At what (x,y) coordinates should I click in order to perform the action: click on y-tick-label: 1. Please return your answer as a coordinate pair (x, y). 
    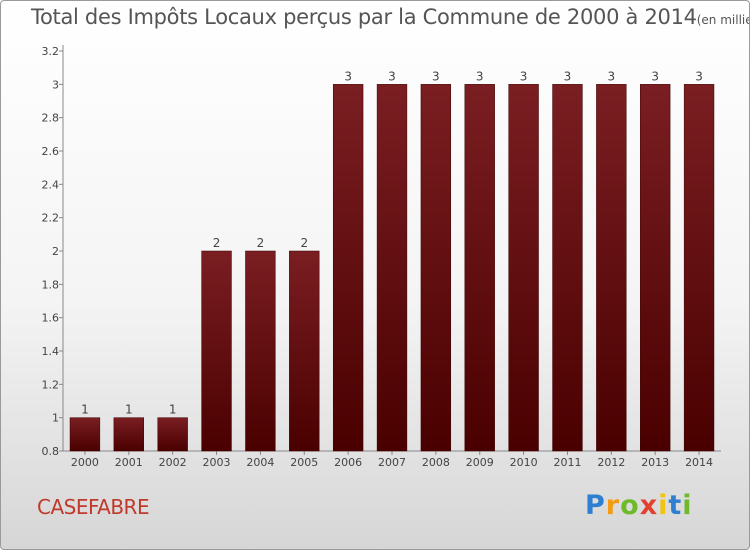
    Looking at the image, I should click on (55, 418).